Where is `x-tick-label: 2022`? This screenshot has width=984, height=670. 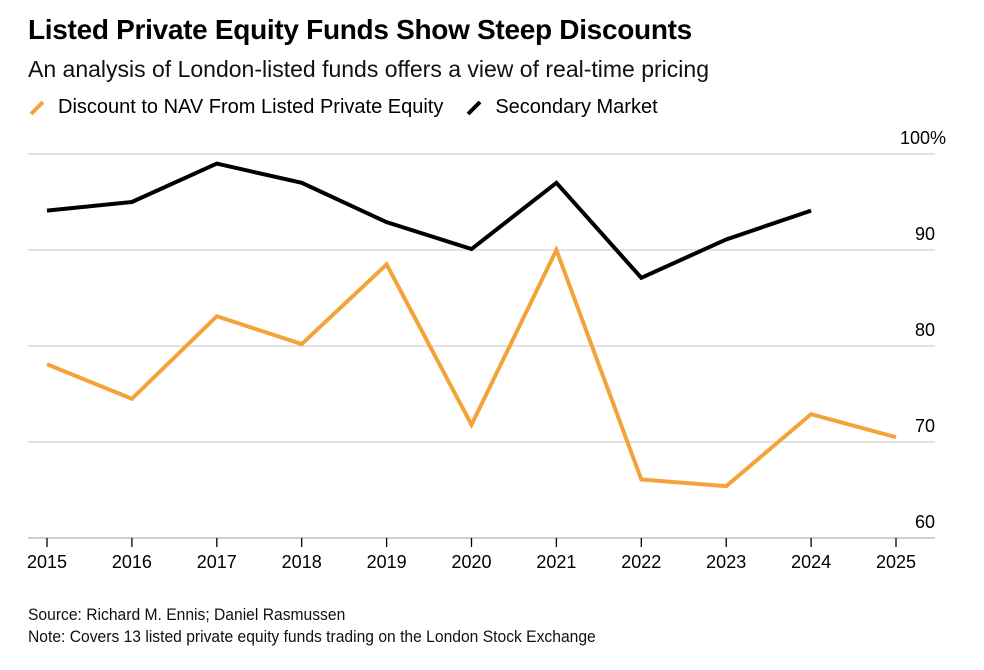 x-tick-label: 2022 is located at coordinates (641, 562).